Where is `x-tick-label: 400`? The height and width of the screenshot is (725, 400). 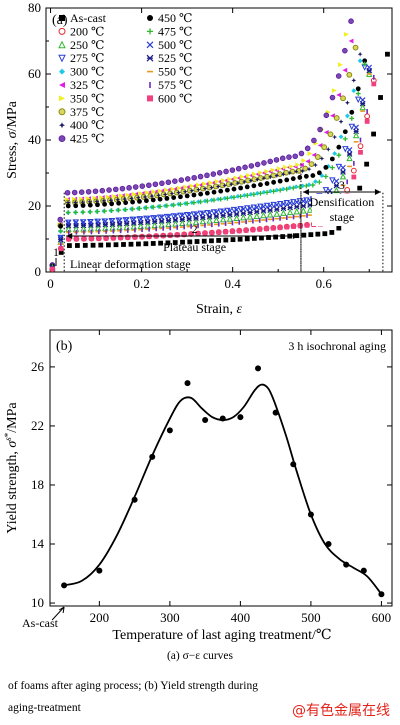 x-tick-label: 400 is located at coordinates (241, 617).